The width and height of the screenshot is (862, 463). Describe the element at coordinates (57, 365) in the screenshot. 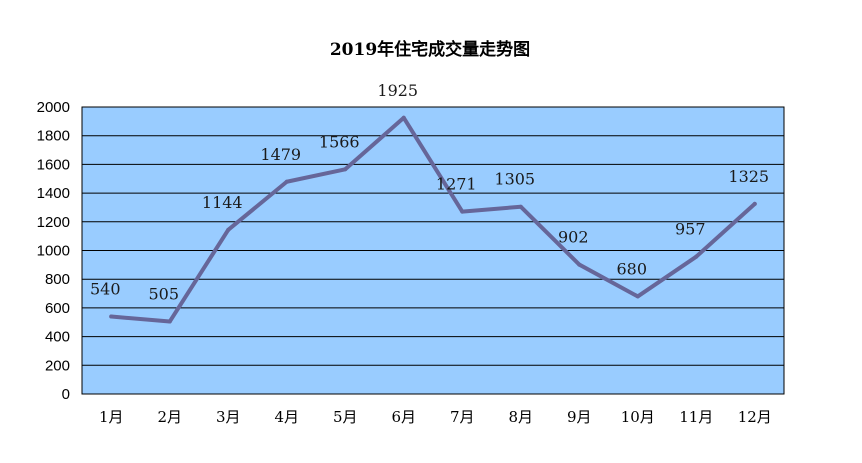

I see `y-tick-label: 200` at that location.